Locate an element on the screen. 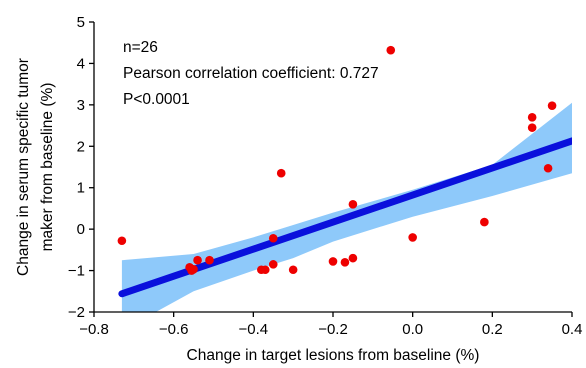 The height and width of the screenshot is (368, 586). y-tick-label: 1 is located at coordinates (81, 188).